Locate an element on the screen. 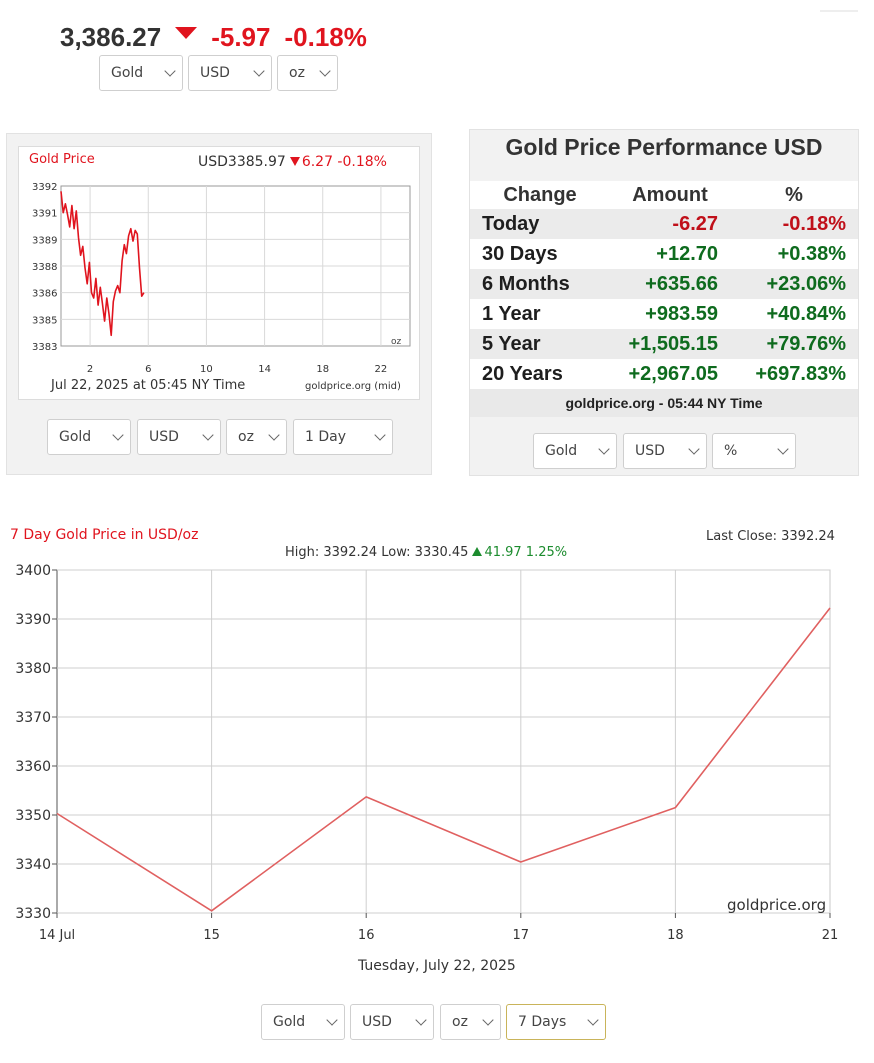 The height and width of the screenshot is (1063, 874). table-row: 20 Years +2,967.05 +697.83% is located at coordinates (664, 374).